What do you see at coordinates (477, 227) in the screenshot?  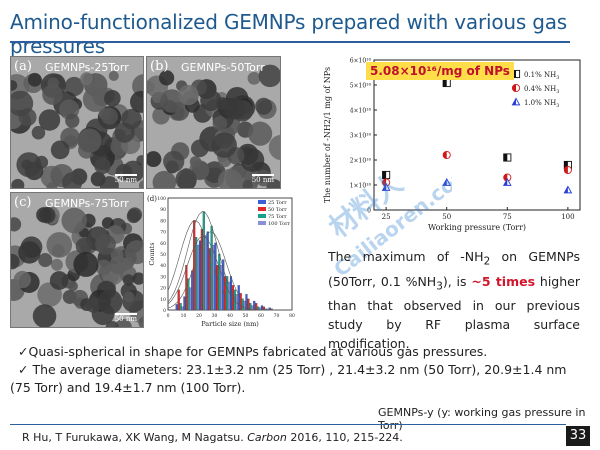 I see `x-axis-label: Working pressure (Torr)` at bounding box center [477, 227].